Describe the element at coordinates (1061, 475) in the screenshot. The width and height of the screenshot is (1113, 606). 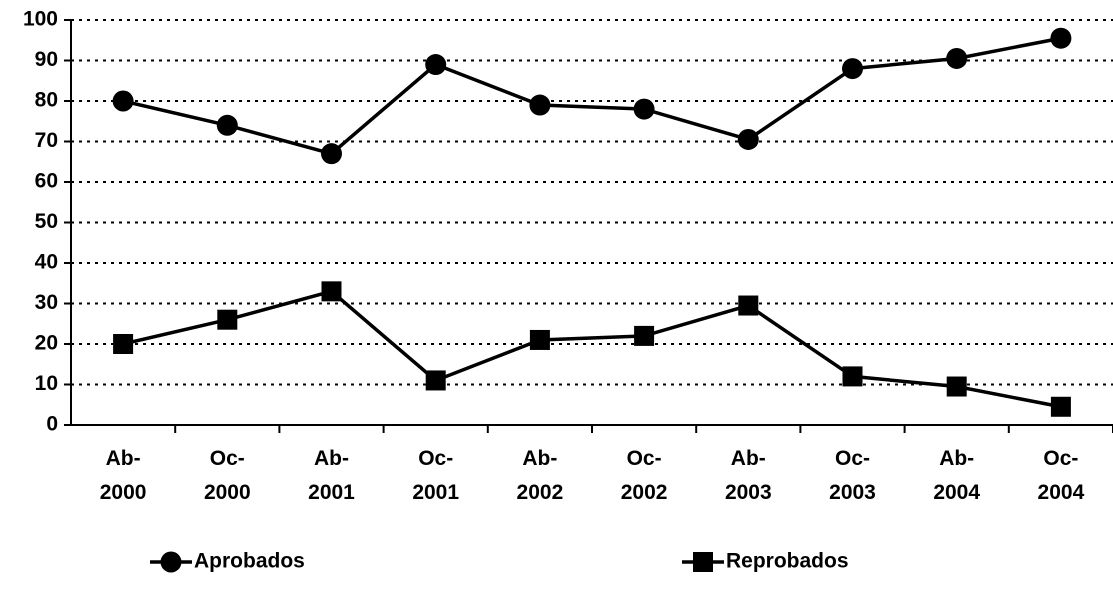
I see `x-tick-label: Oc-2004` at that location.